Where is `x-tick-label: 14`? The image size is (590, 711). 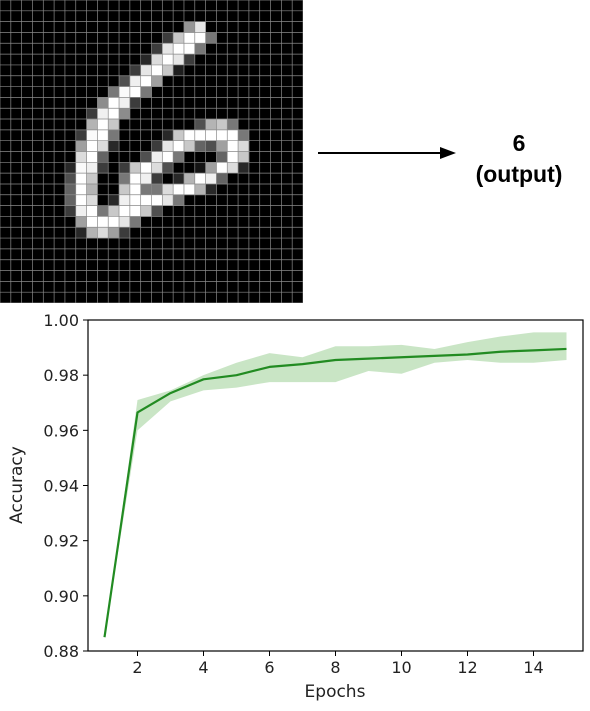 x-tick-label: 14 is located at coordinates (533, 667).